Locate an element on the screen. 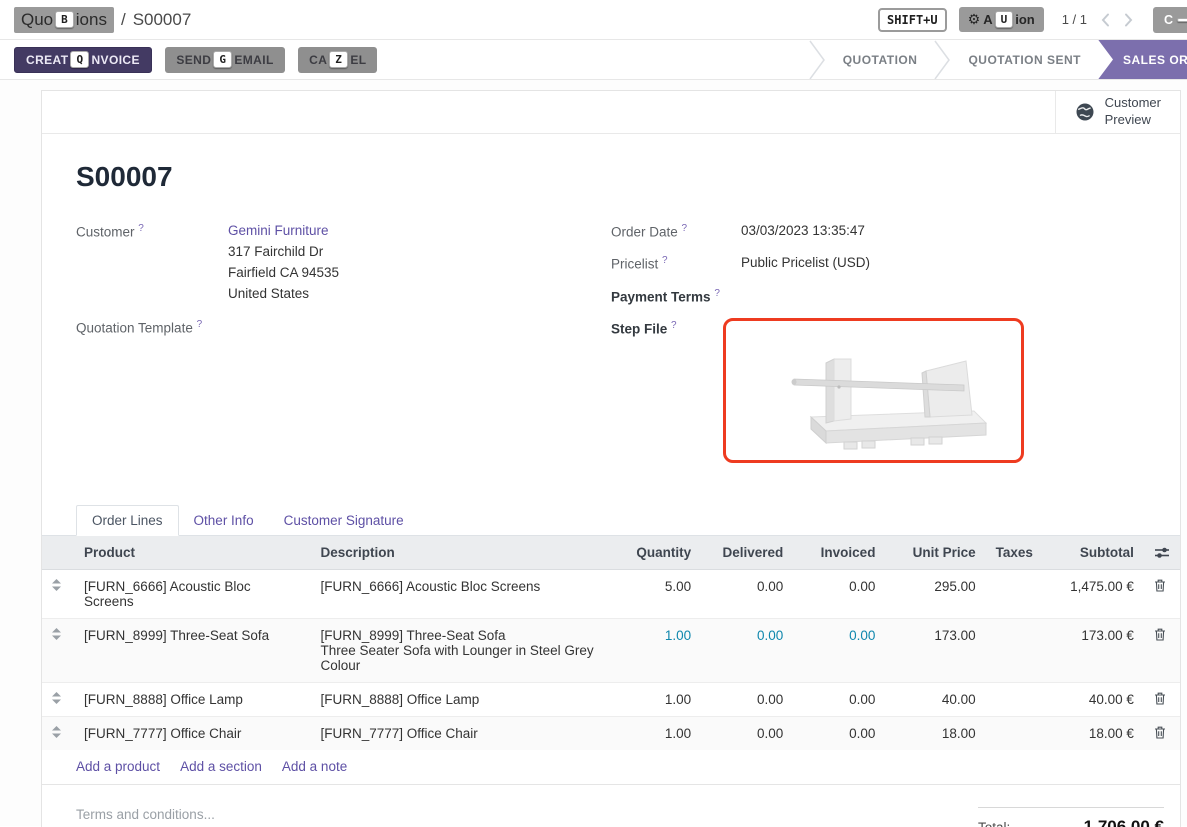  customer-label: Customer ? is located at coordinates (110, 231).